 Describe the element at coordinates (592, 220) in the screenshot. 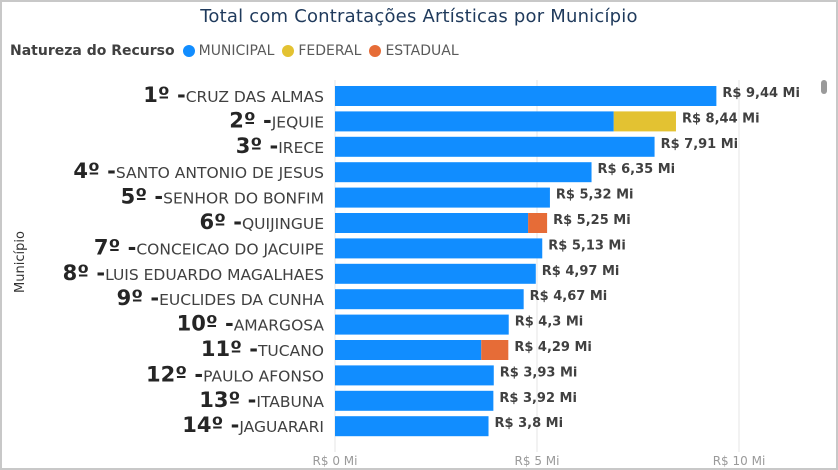

I see `data-label: R$ 5,25 Mi` at that location.